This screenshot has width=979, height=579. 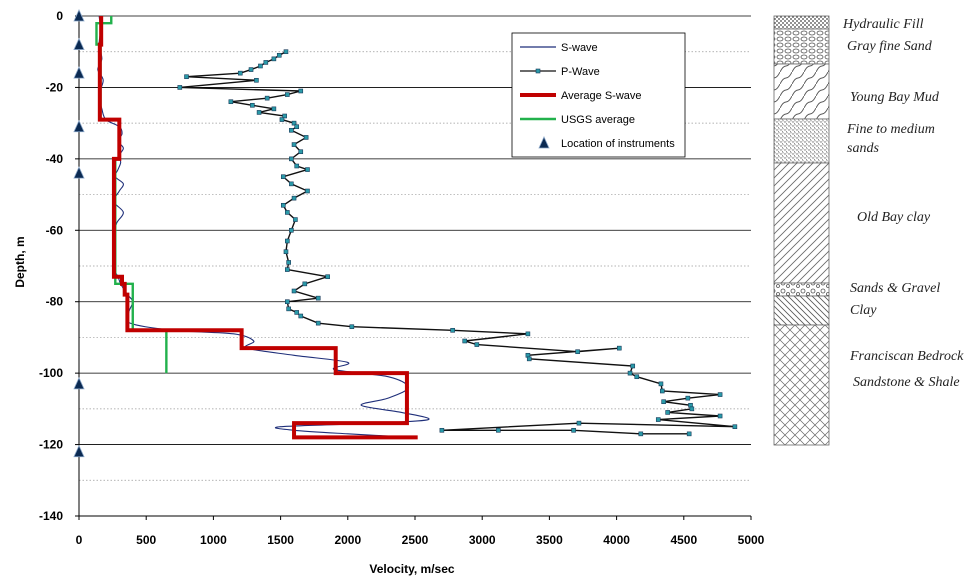 I want to click on soil-layer-fill, so click(x=801, y=22).